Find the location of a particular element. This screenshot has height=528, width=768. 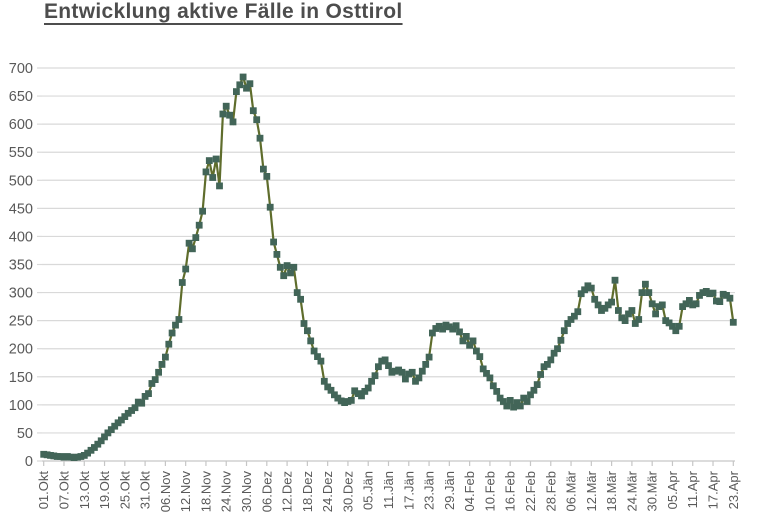

x-tick-label: 30.Dez is located at coordinates (347, 491).